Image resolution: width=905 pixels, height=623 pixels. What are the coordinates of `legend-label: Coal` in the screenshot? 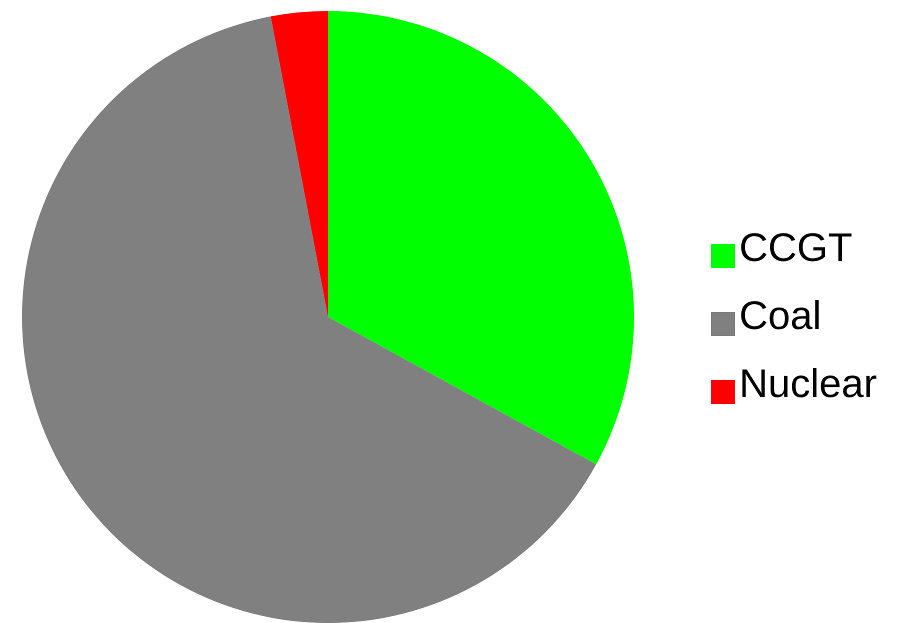 It's located at (780, 316).